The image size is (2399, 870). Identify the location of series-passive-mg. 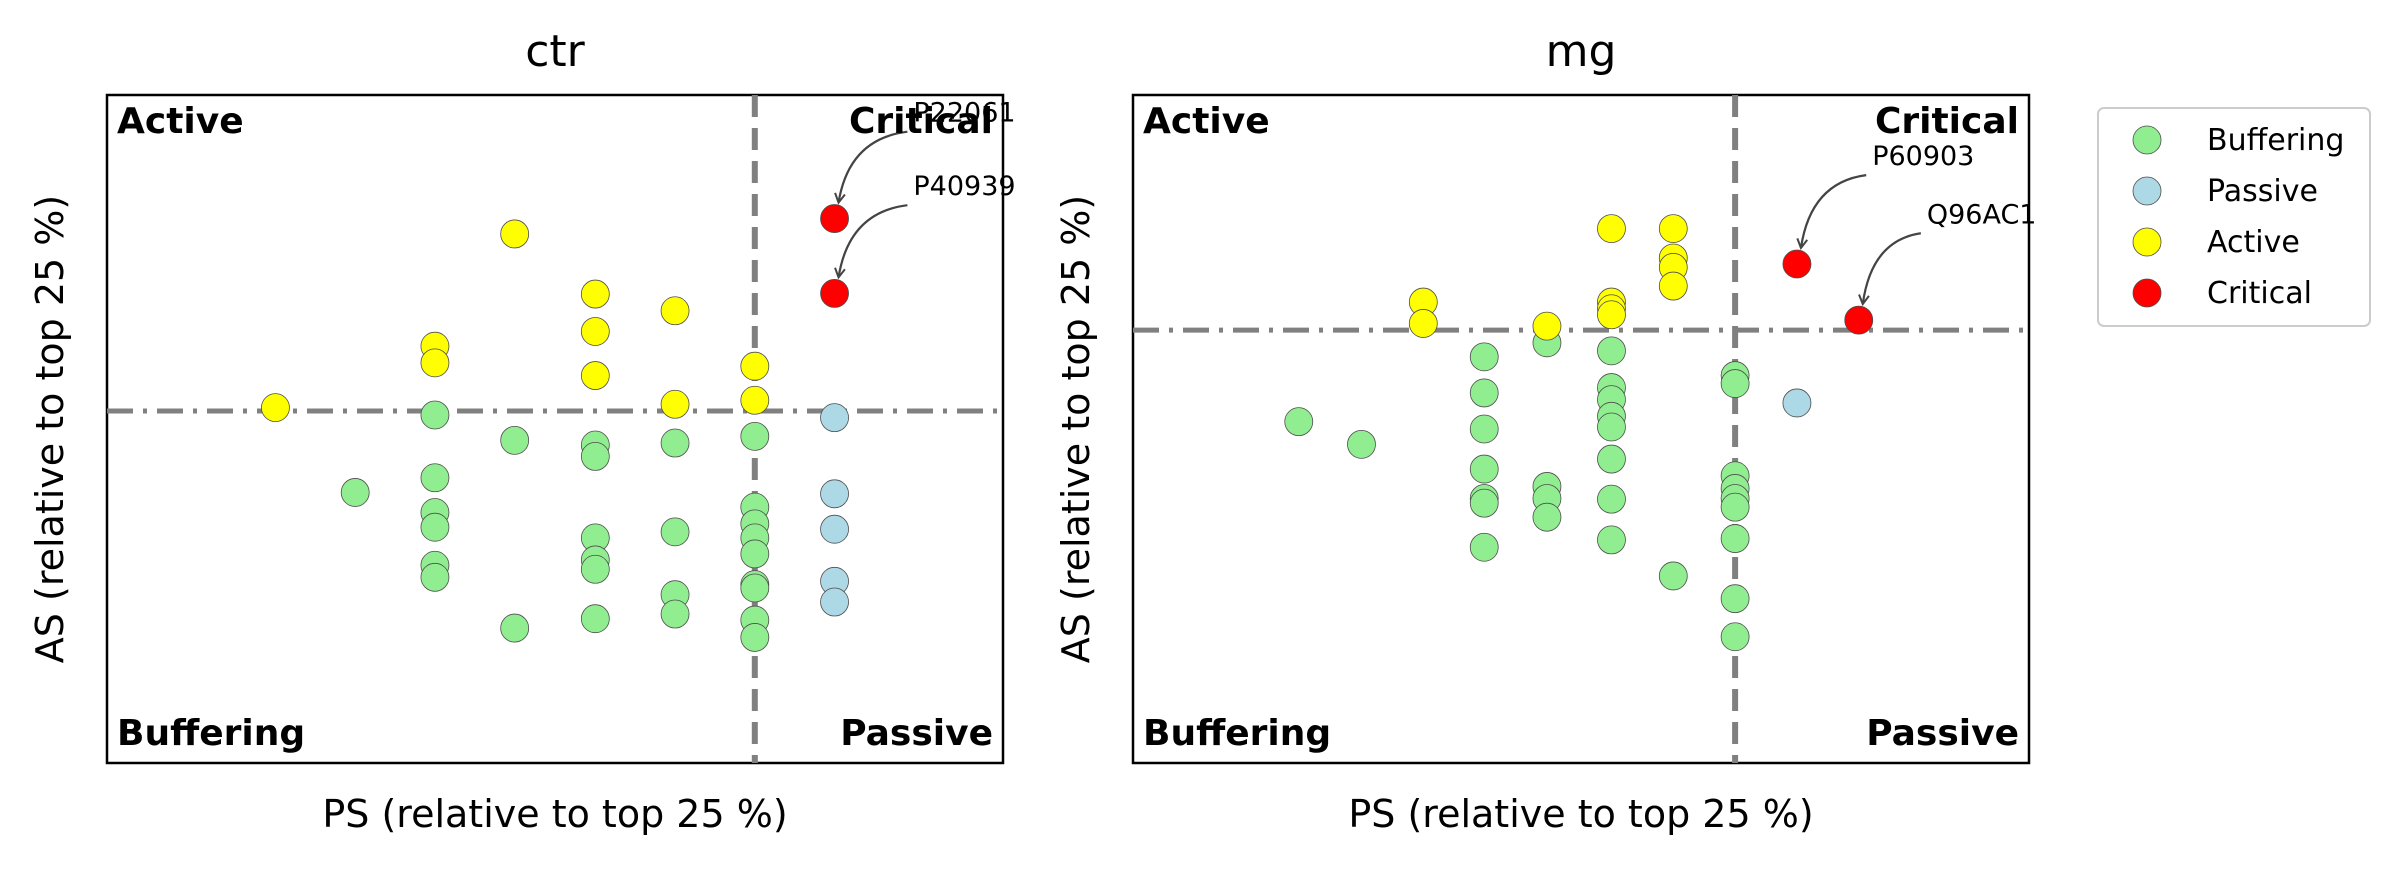
(1797, 403).